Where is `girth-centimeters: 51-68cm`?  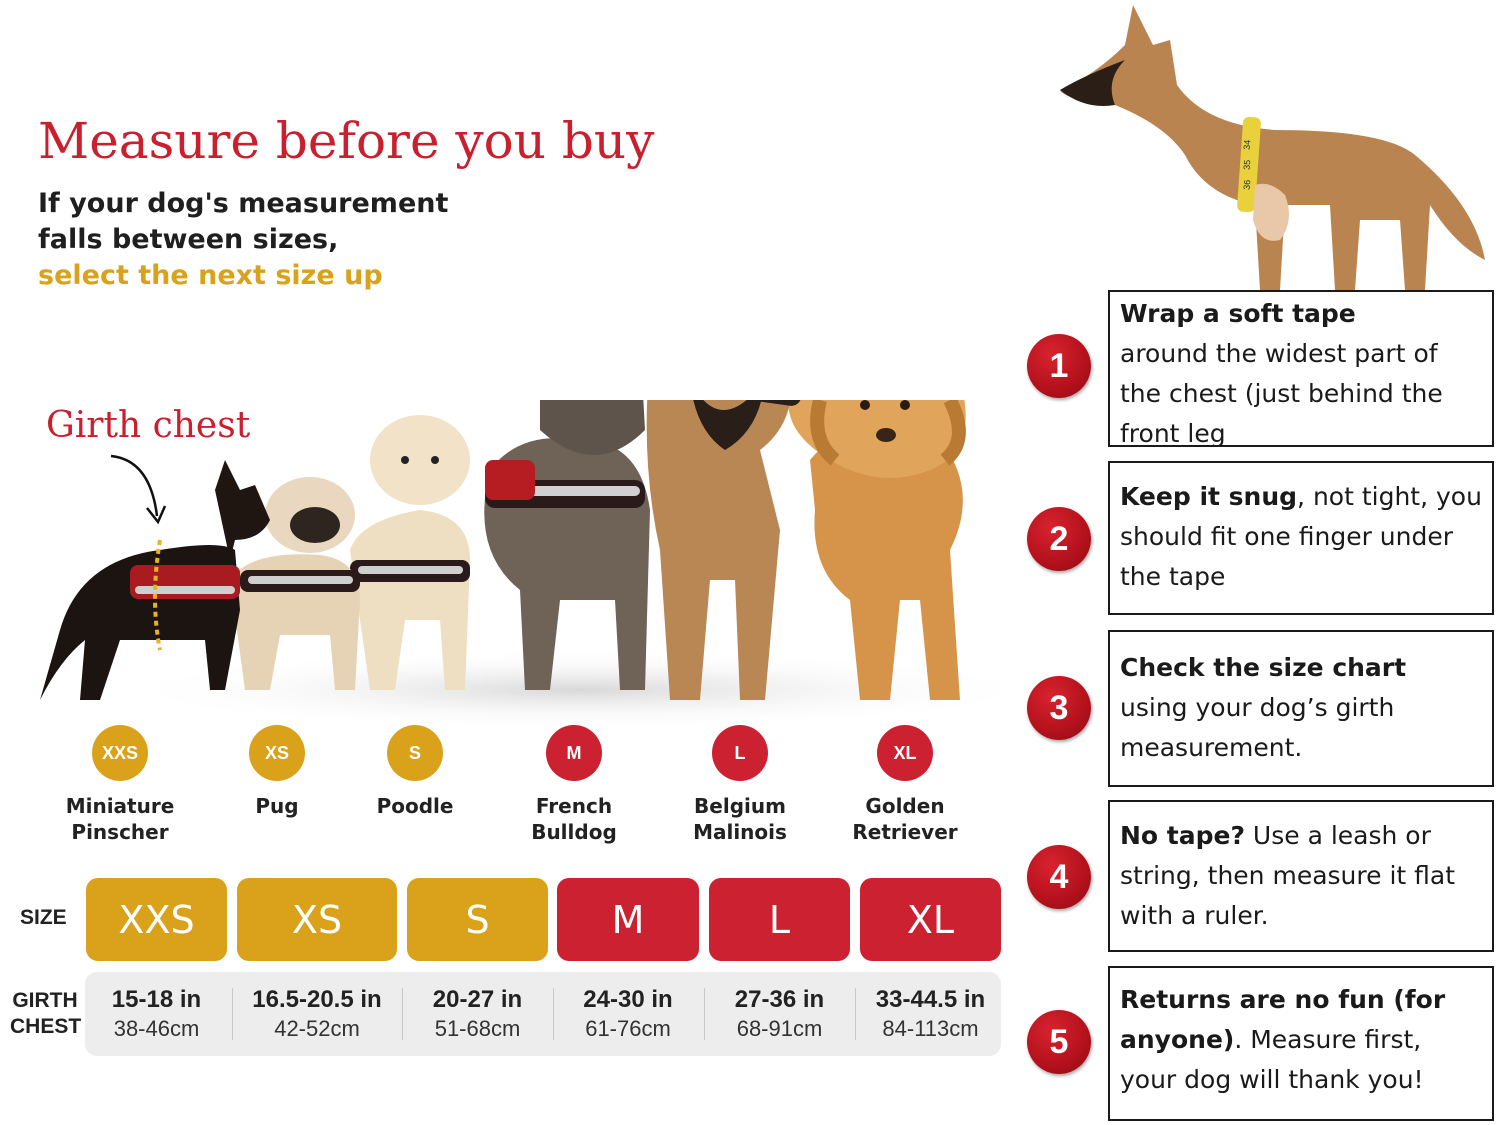 girth-centimeters: 51-68cm is located at coordinates (477, 1028).